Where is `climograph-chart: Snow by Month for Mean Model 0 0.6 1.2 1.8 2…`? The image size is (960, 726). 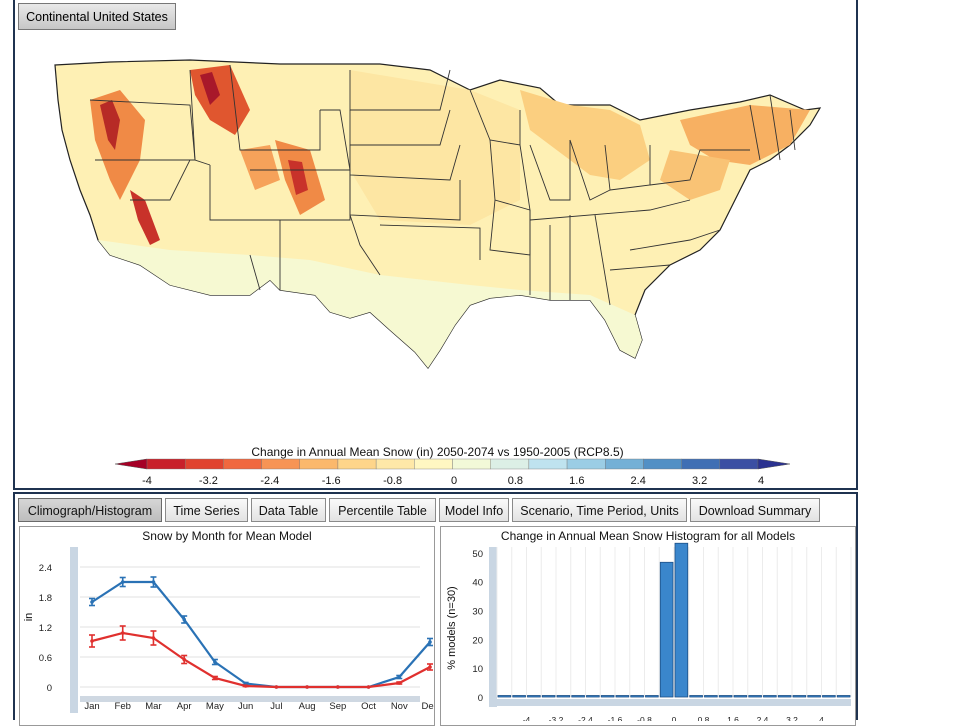 climograph-chart: Snow by Month for Mean Model 0 0.6 1.2 1.8 2… is located at coordinates (227, 626).